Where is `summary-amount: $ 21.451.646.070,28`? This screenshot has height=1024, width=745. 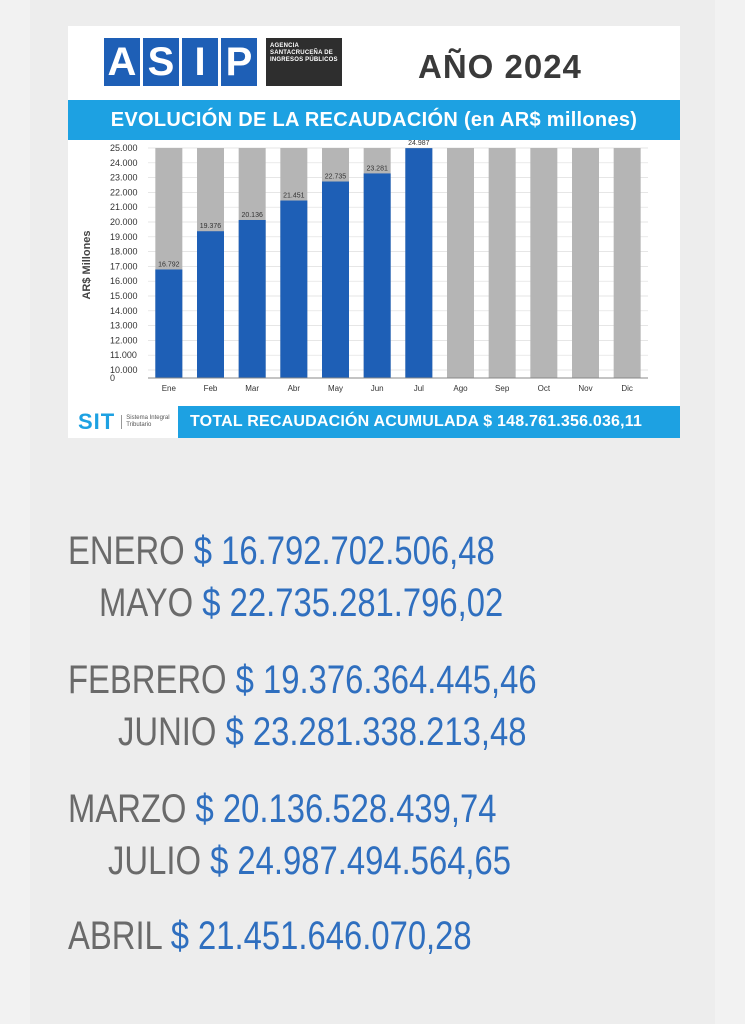 summary-amount: $ 21.451.646.070,28 is located at coordinates (321, 936).